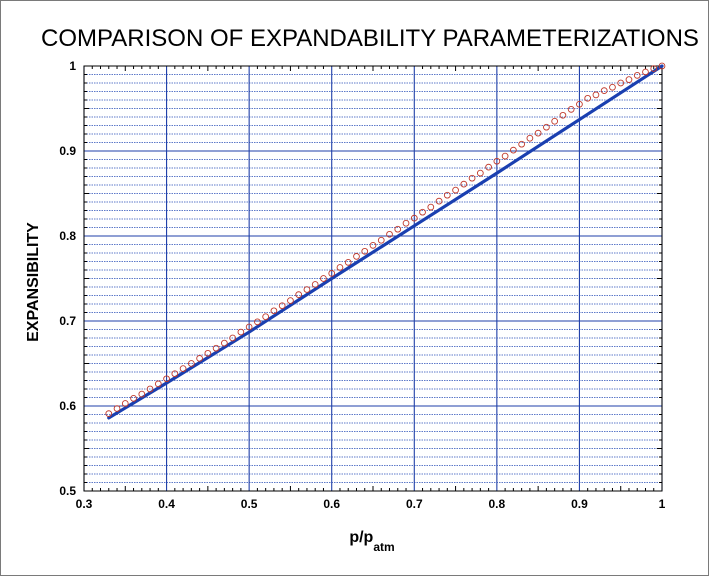 Image resolution: width=709 pixels, height=576 pixels. Describe the element at coordinates (67, 406) in the screenshot. I see `y-tick-label: 0.6` at that location.